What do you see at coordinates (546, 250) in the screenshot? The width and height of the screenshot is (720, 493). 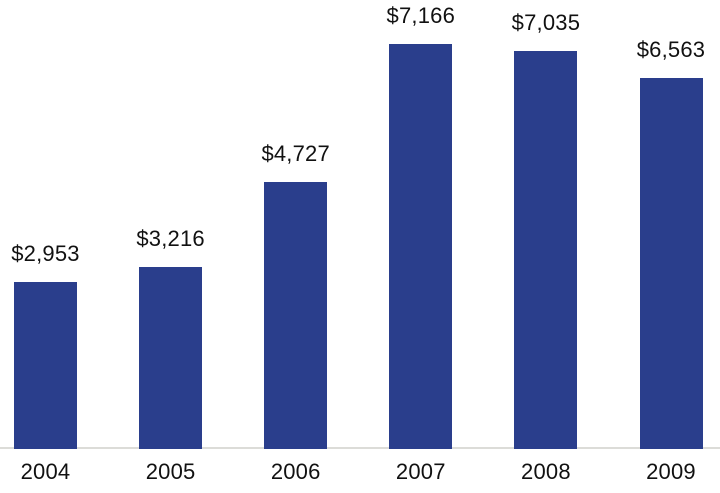 I see `bar-2008` at bounding box center [546, 250].